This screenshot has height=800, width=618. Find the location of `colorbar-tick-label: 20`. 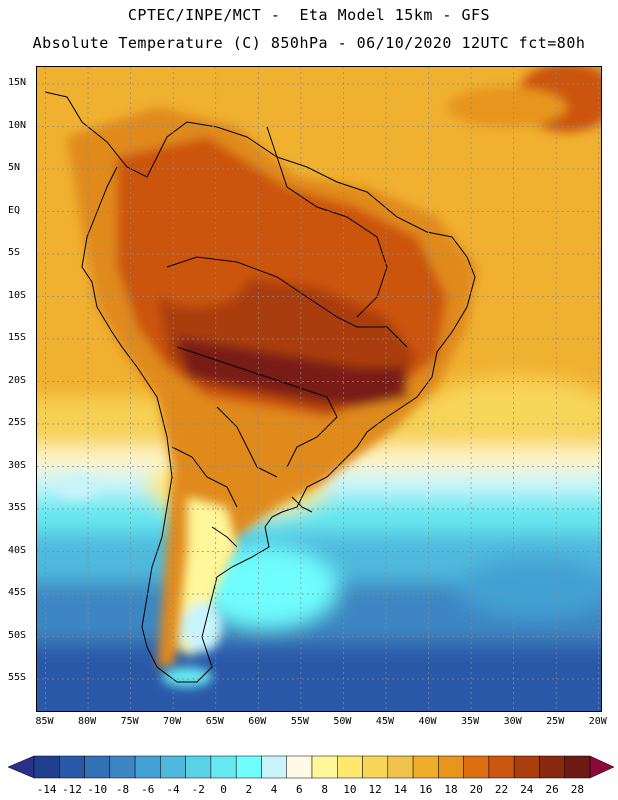

colorbar-tick-label: 20 is located at coordinates (476, 789).